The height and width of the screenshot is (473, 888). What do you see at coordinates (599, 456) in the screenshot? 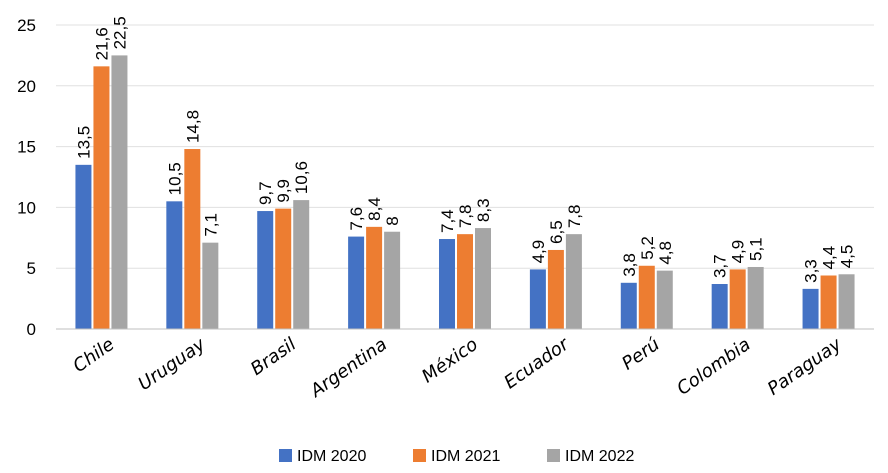
I see `legend-label: IDM 2022` at bounding box center [599, 456].